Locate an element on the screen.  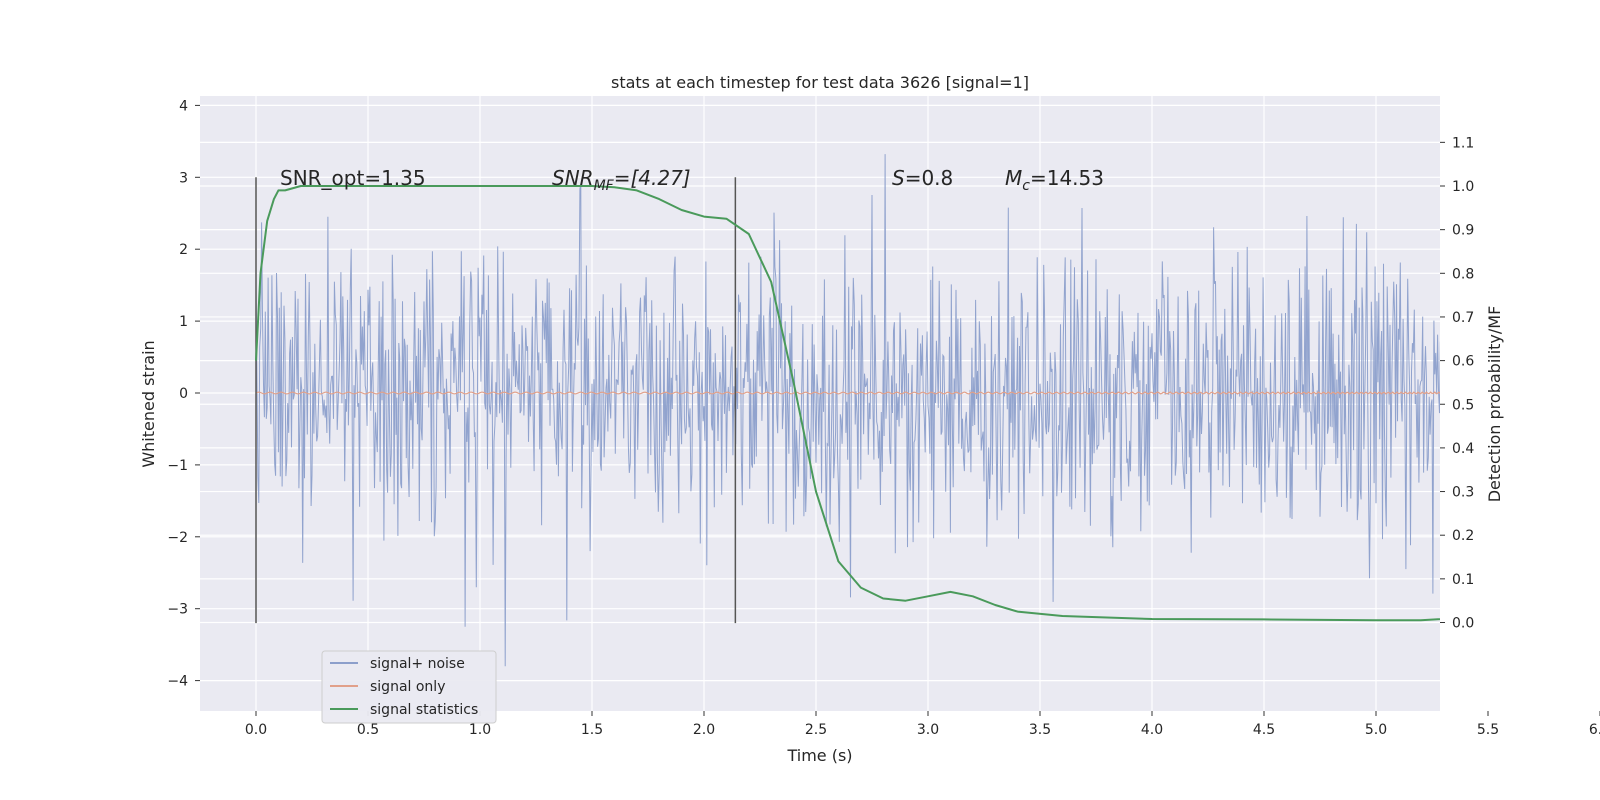
y-tick-label: −1 is located at coordinates (177, 466).